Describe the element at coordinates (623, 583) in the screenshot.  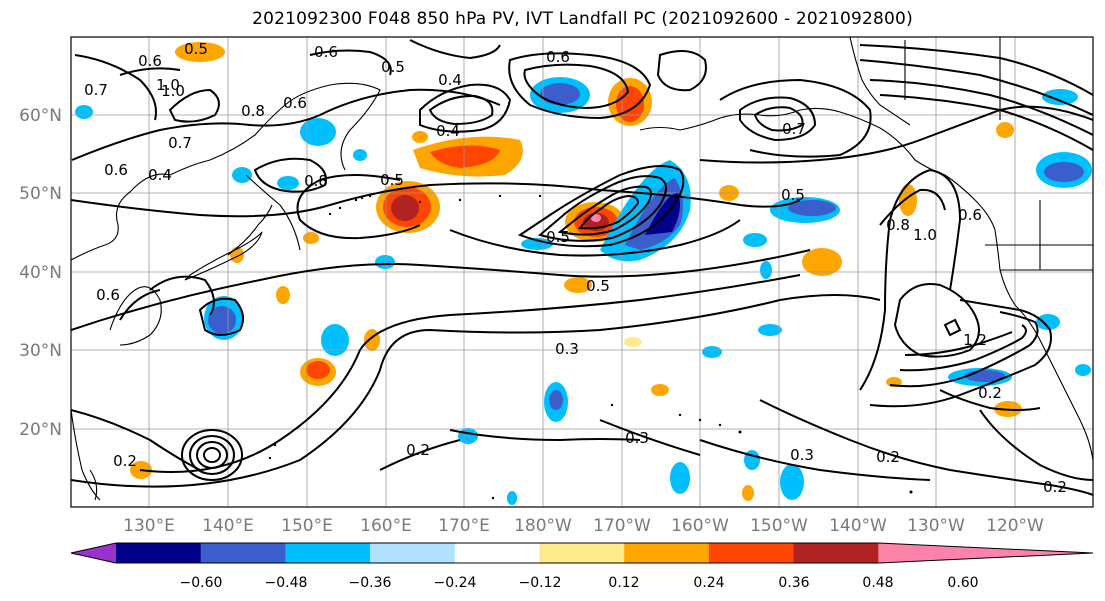
I see `colorbar-tick: 0.12` at that location.